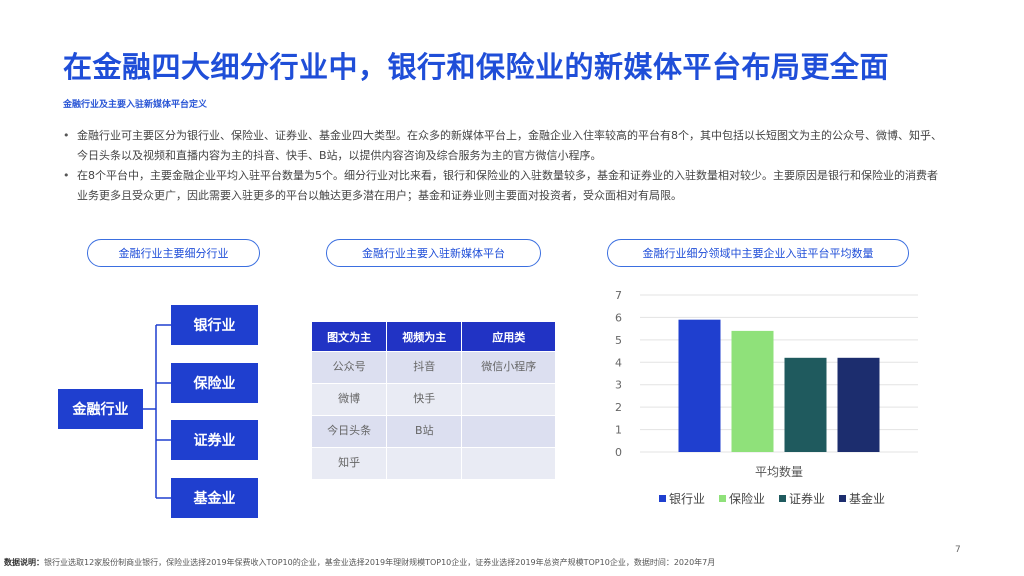 This screenshot has height=576, width=1024. Describe the element at coordinates (349, 336) in the screenshot. I see `table-header: 图文为主` at that location.